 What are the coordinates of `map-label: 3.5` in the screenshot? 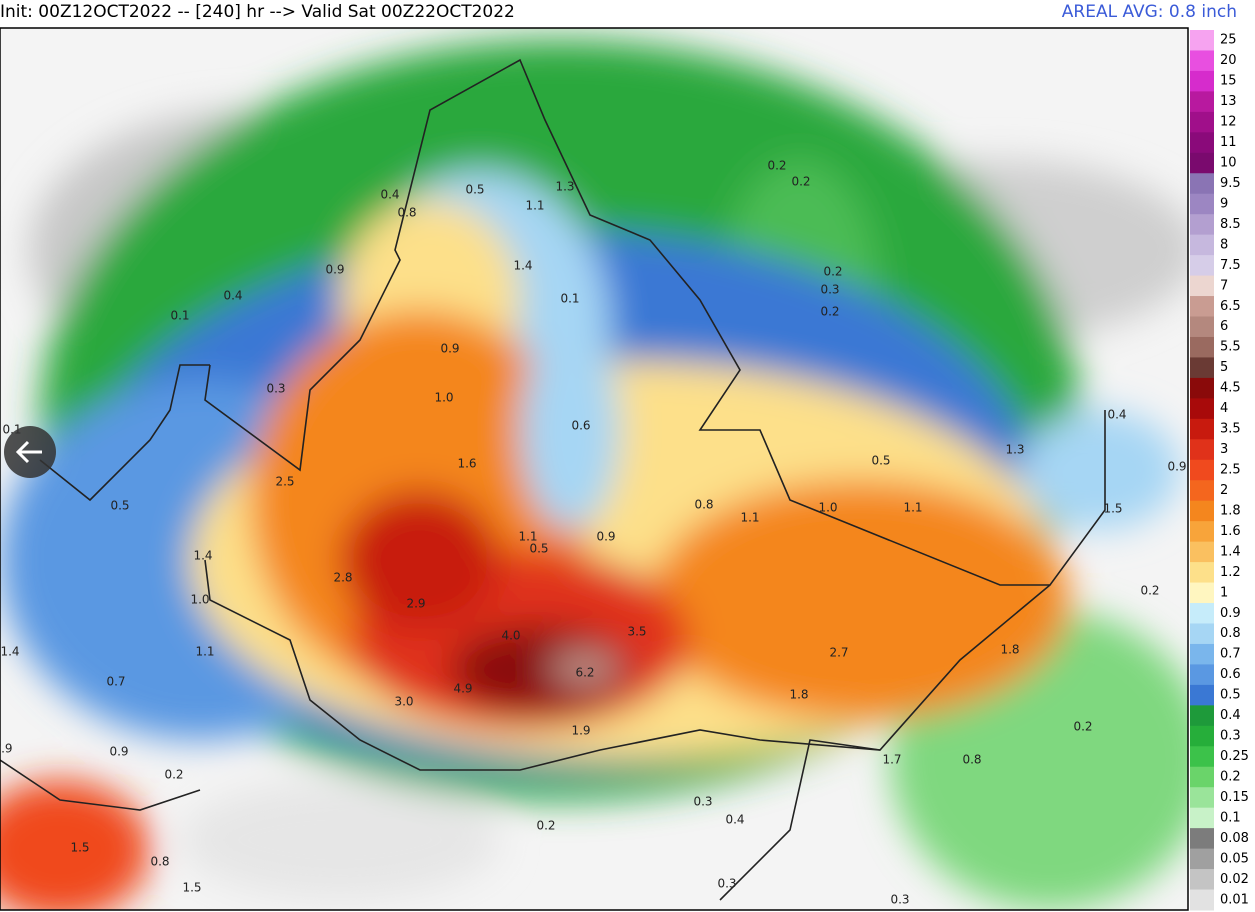 It's located at (636, 632).